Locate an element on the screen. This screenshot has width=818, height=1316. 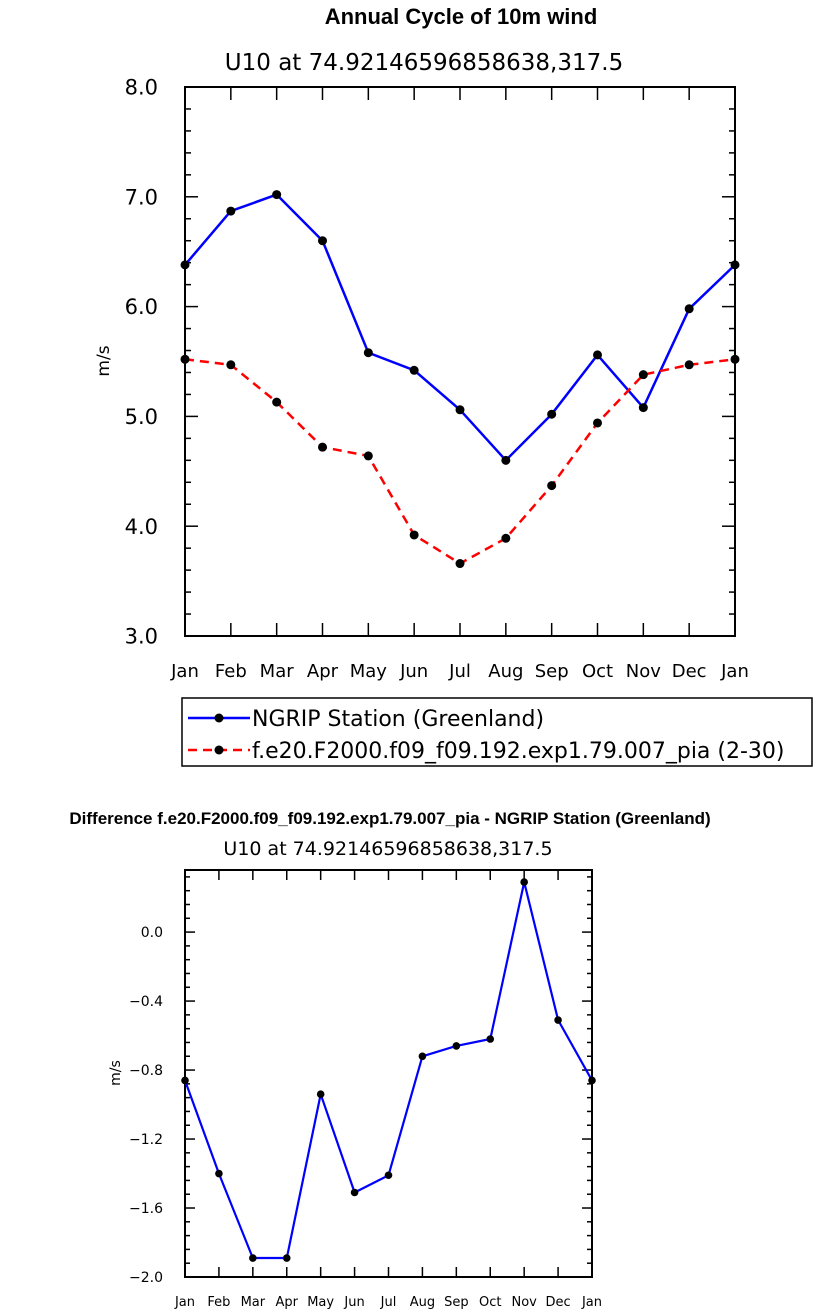
y-tick-label: 6.0 is located at coordinates (141, 307).